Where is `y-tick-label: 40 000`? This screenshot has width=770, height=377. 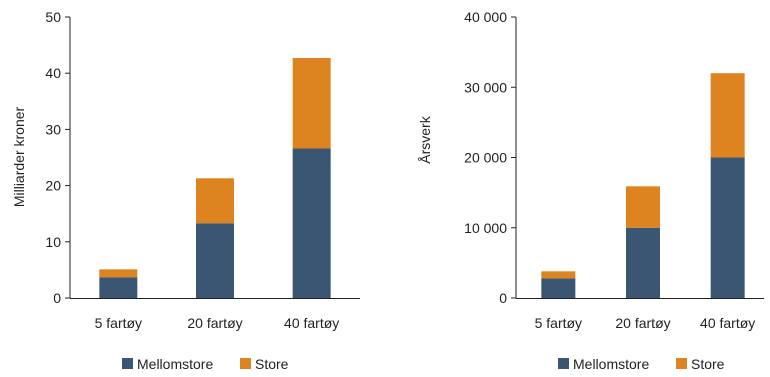 y-tick-label: 40 000 is located at coordinates (485, 17).